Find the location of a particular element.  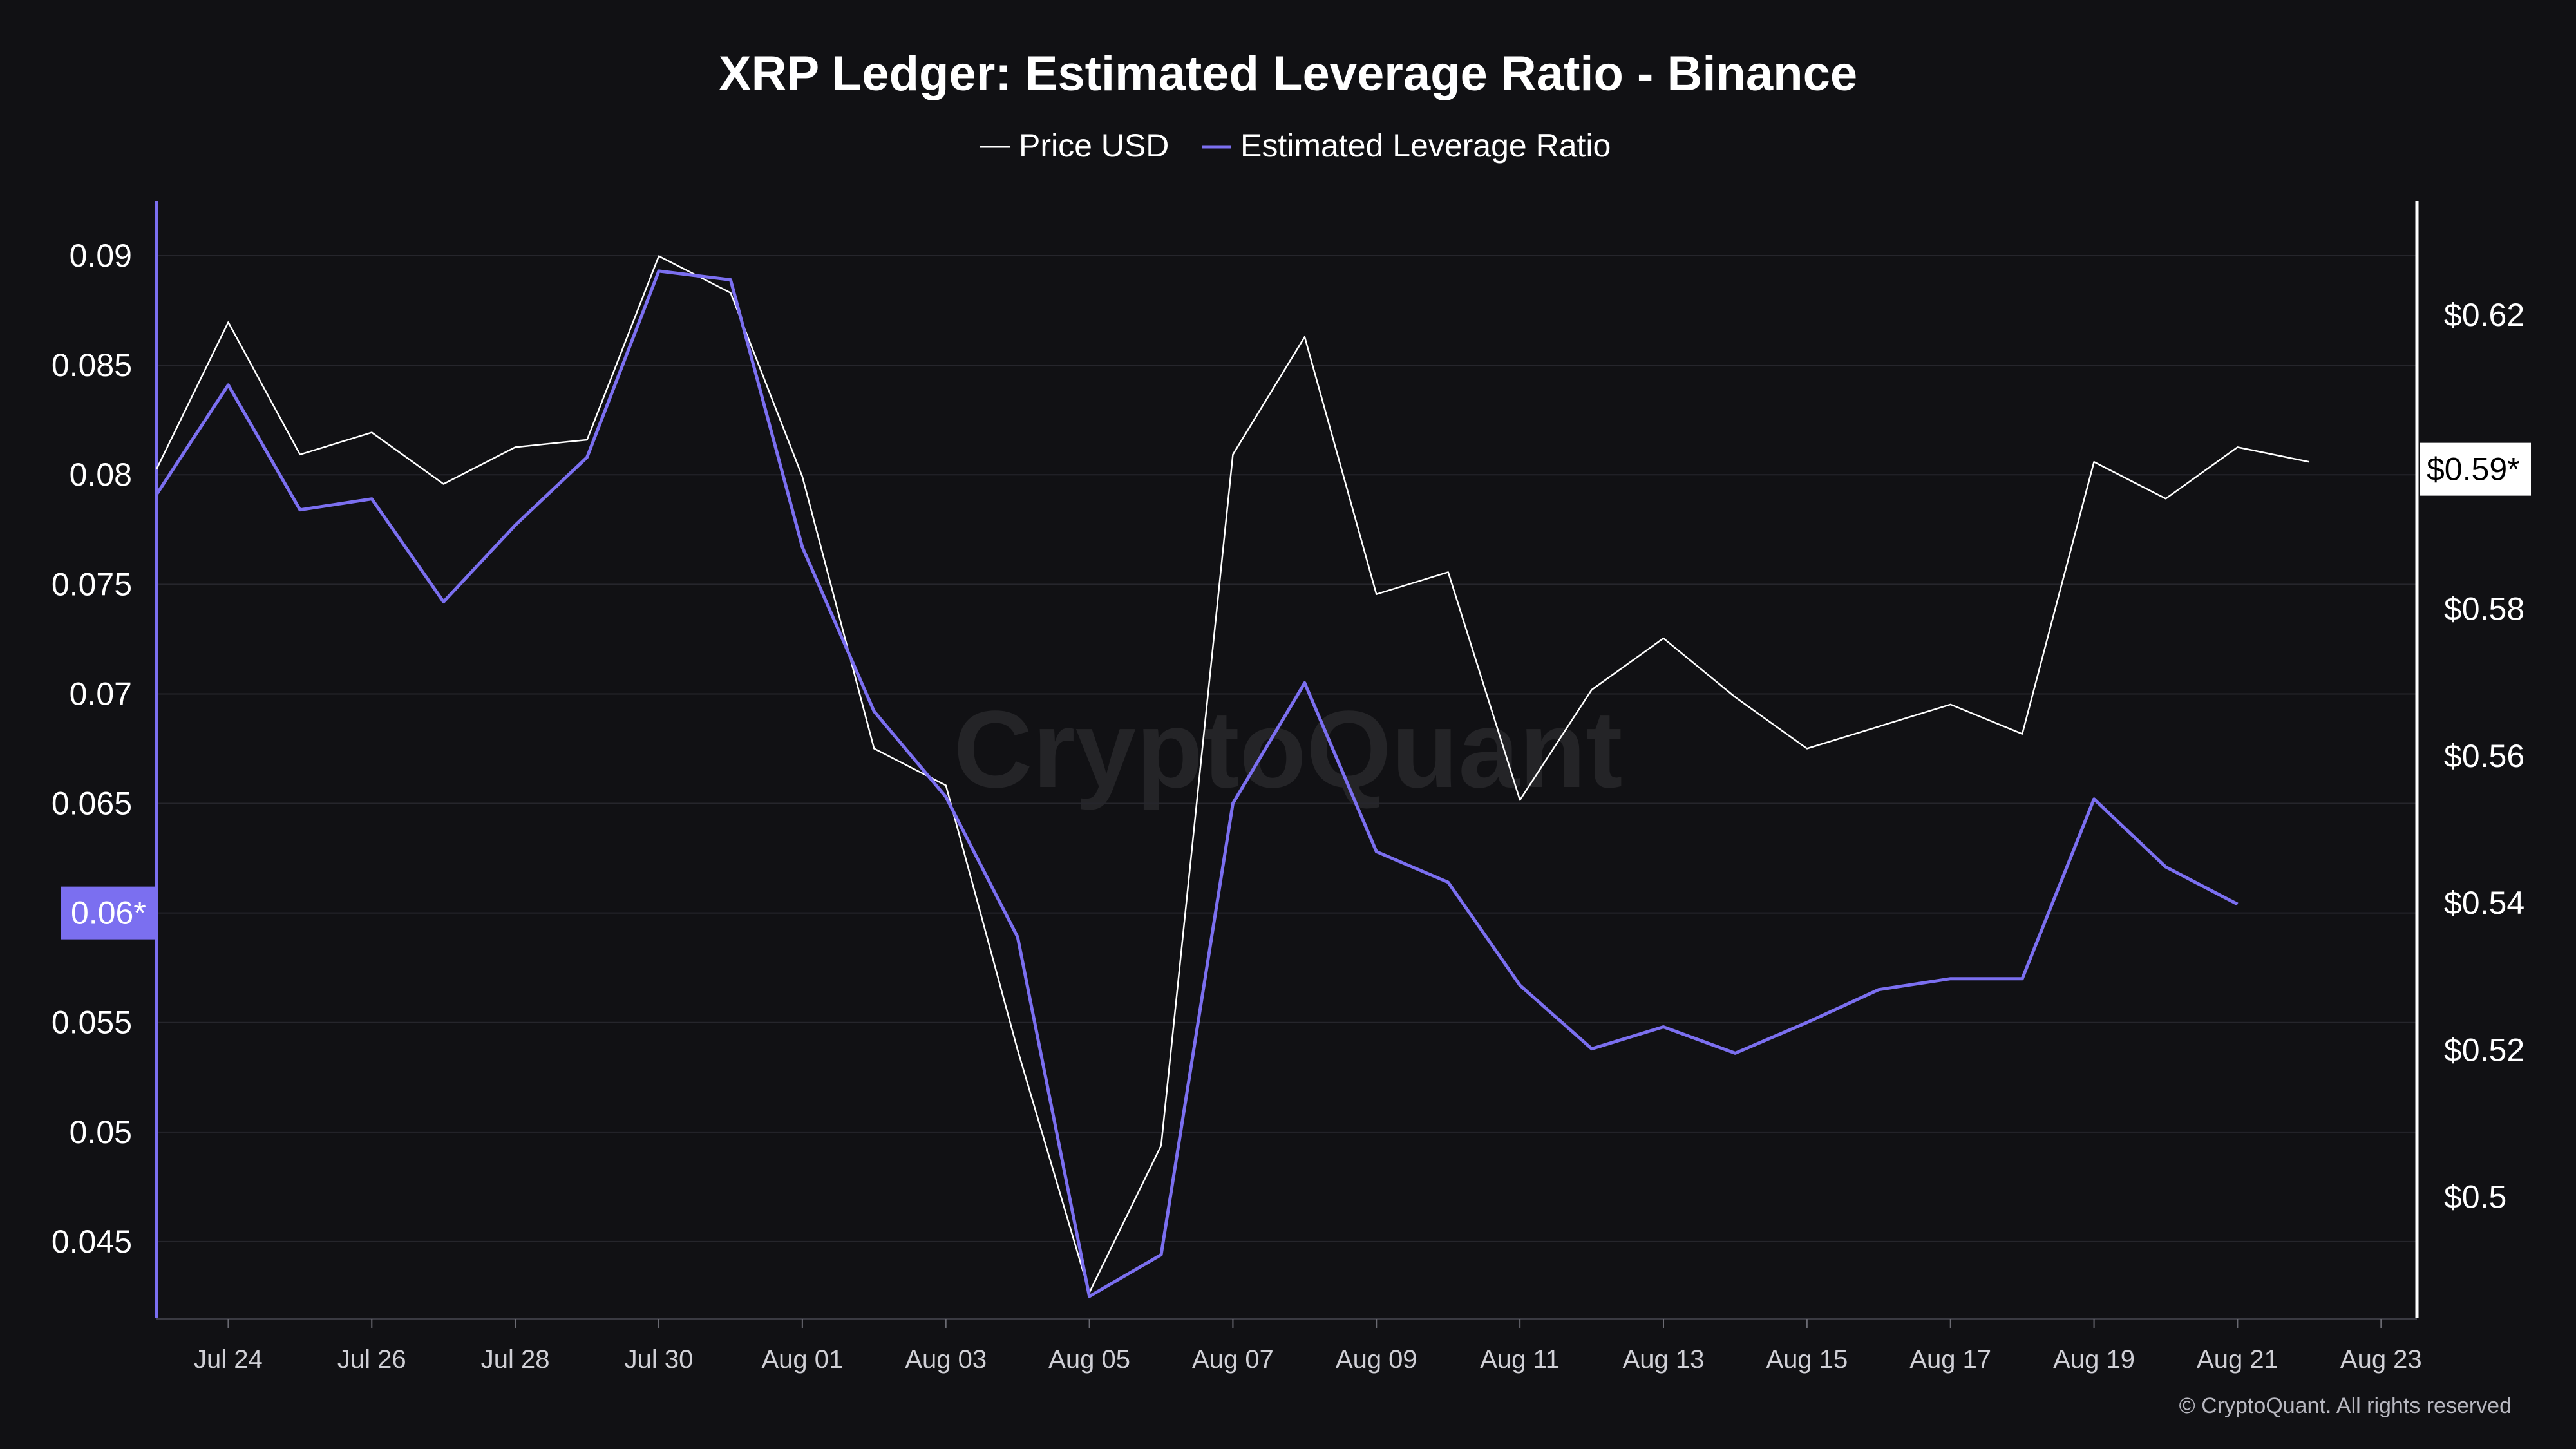

right-axis-ticks: $0.5 $0.52 $0.54 $0.56 $0.58 $0.62 is located at coordinates (2484, 756).